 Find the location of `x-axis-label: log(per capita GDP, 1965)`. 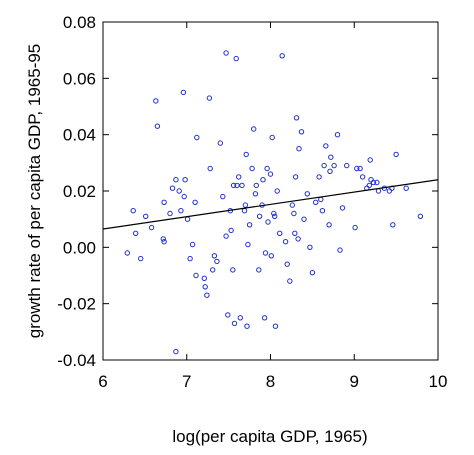

x-axis-label: log(per capita GDP, 1965) is located at coordinates (269, 436).